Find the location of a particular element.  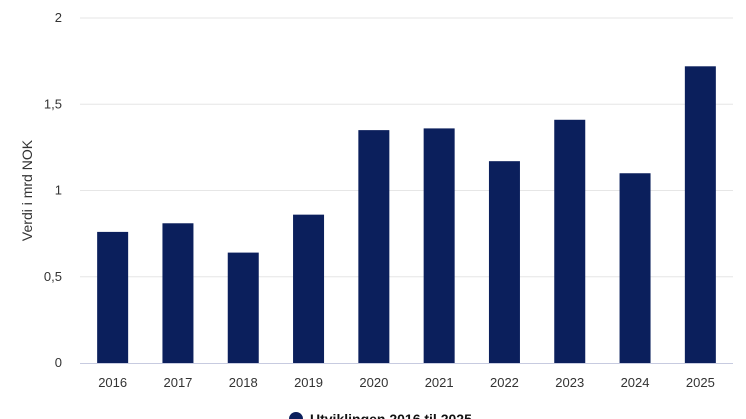

x-tick-label: 2024 is located at coordinates (635, 382).